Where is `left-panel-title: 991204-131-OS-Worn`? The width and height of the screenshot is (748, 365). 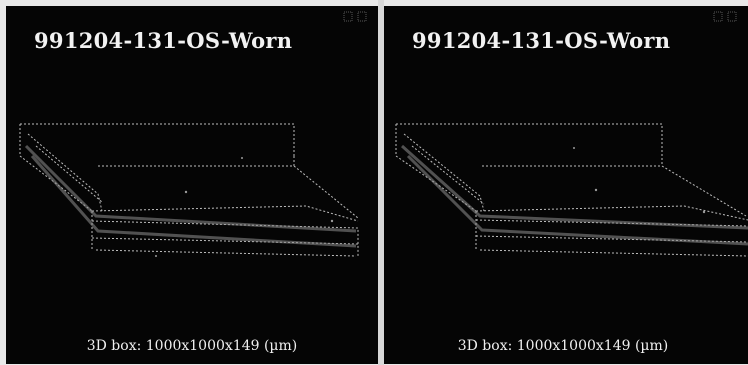
left-panel-title: 991204-131-OS-Worn is located at coordinates (163, 40).